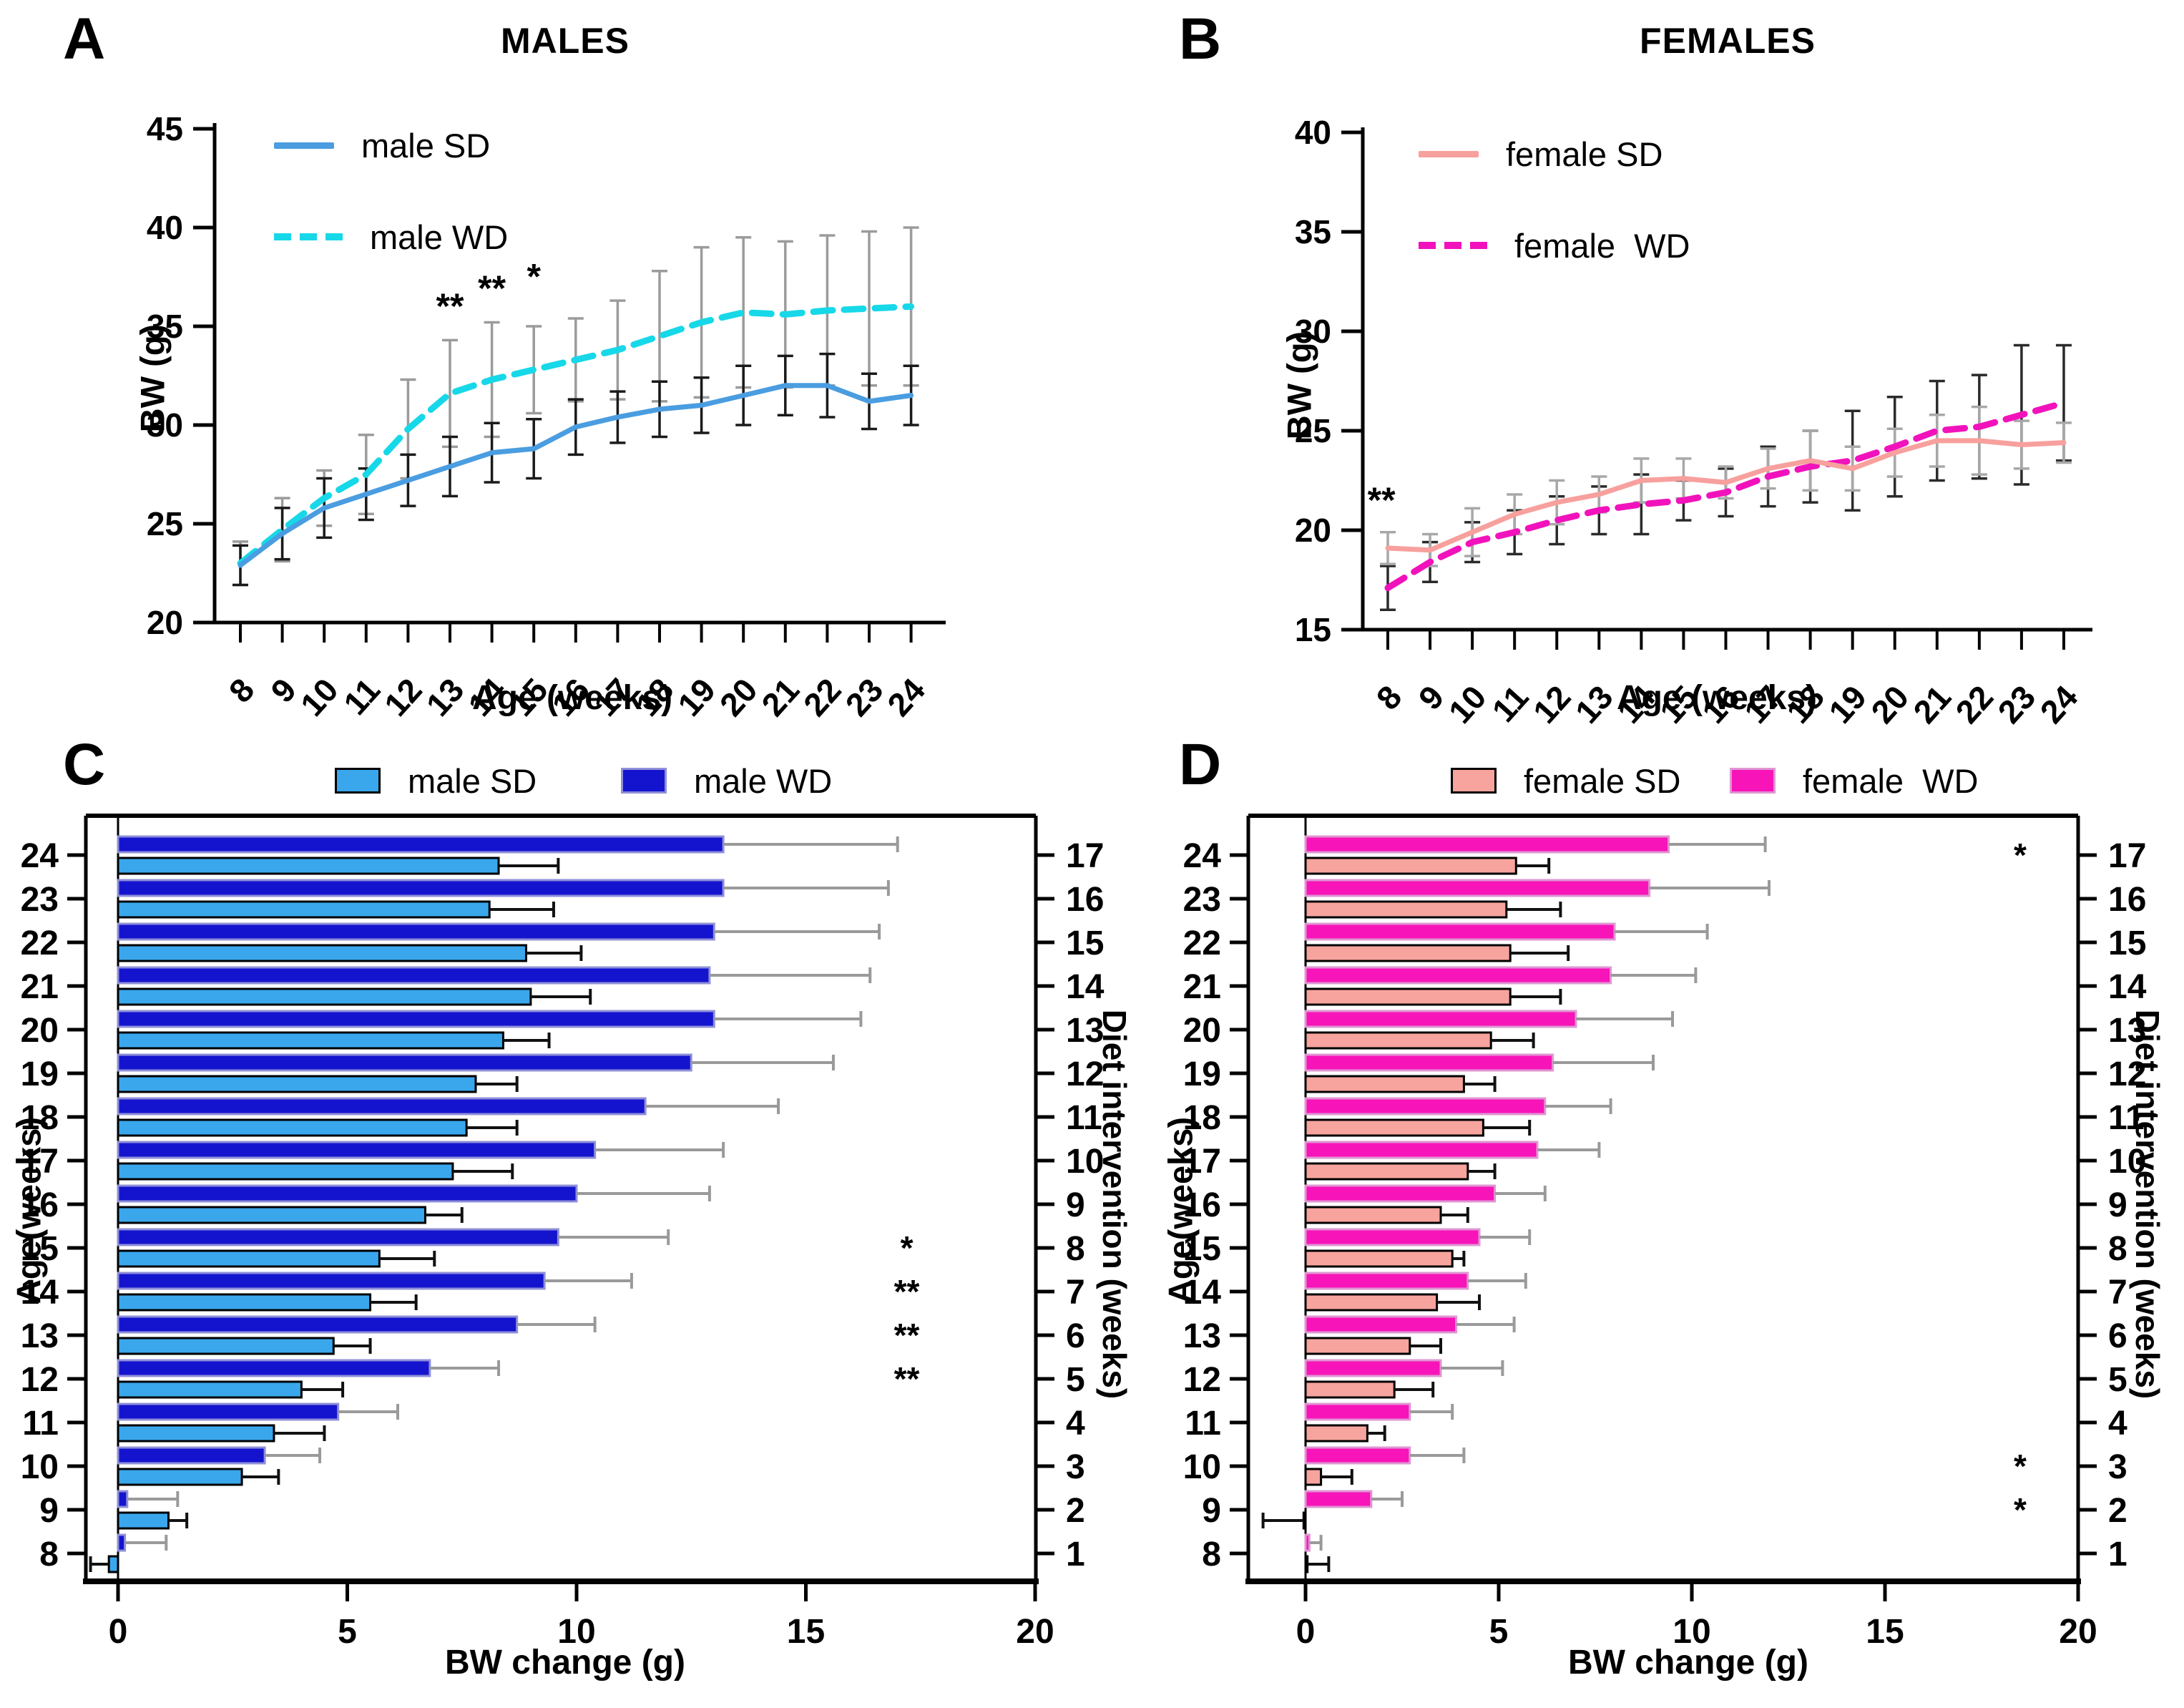 The width and height of the screenshot is (2184, 1708). Describe the element at coordinates (2147, 1204) in the screenshot. I see `females-change-right-axis-label: Diet intervention (weeks)` at that location.